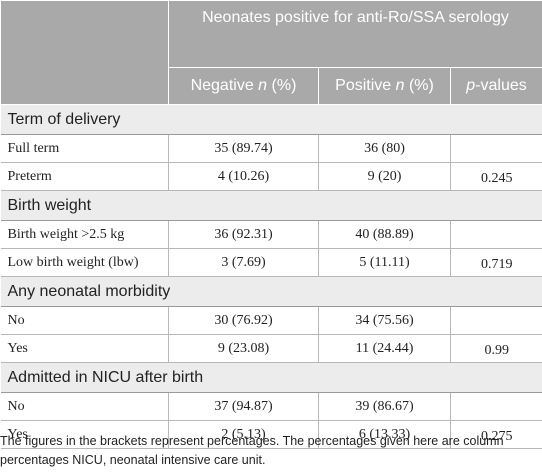 This screenshot has width=542, height=472. Describe the element at coordinates (243, 86) in the screenshot. I see `header-negative: Negative n (%)` at that location.